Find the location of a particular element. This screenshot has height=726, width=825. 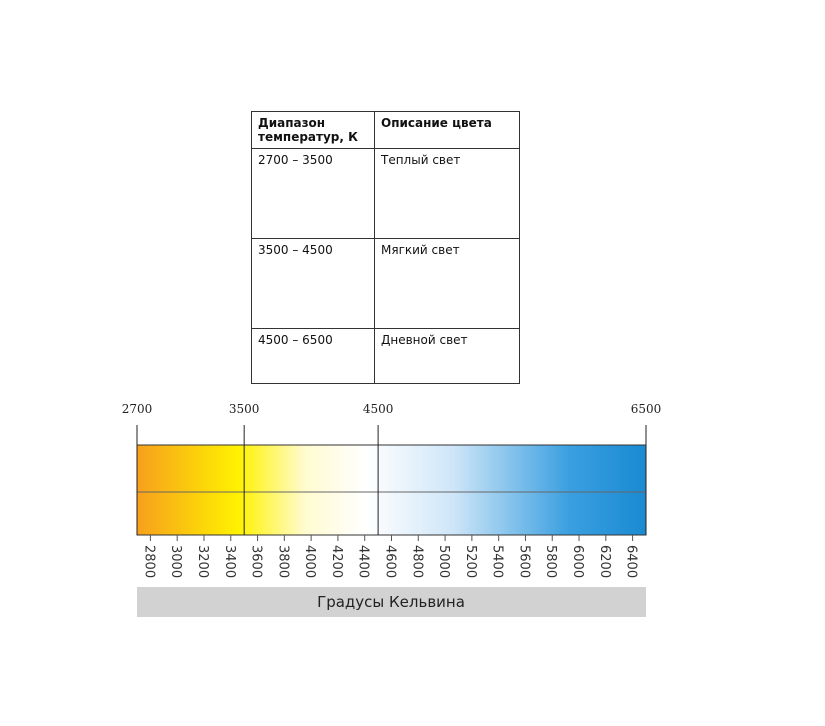

row: 3500 – 4500 Мягкий свет is located at coordinates (385, 283).